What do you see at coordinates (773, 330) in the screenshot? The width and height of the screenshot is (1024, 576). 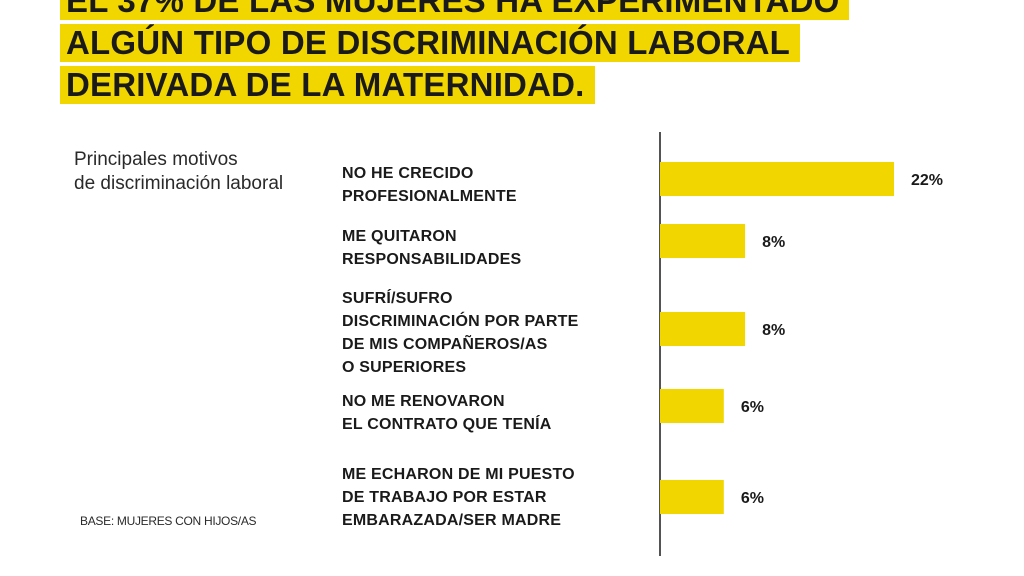 I see `value-label-3: 8%` at bounding box center [773, 330].